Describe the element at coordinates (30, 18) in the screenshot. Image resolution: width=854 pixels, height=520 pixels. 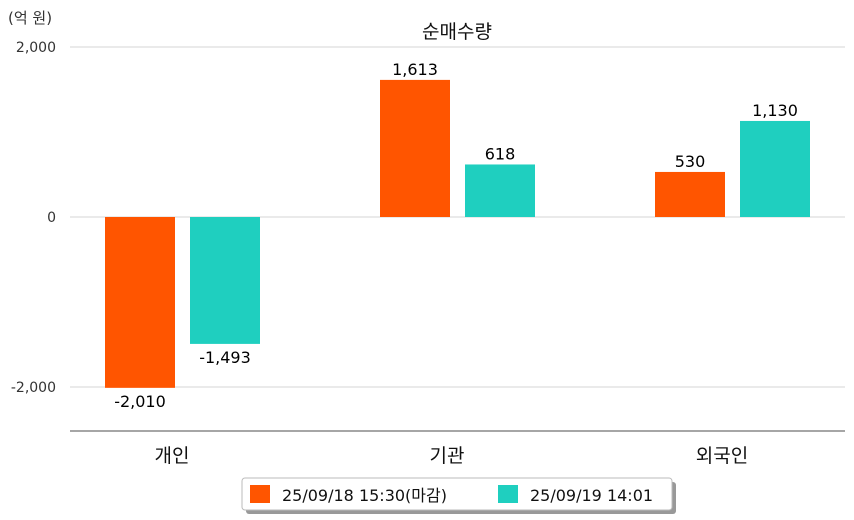
I see `unit-label: (억 원)` at that location.